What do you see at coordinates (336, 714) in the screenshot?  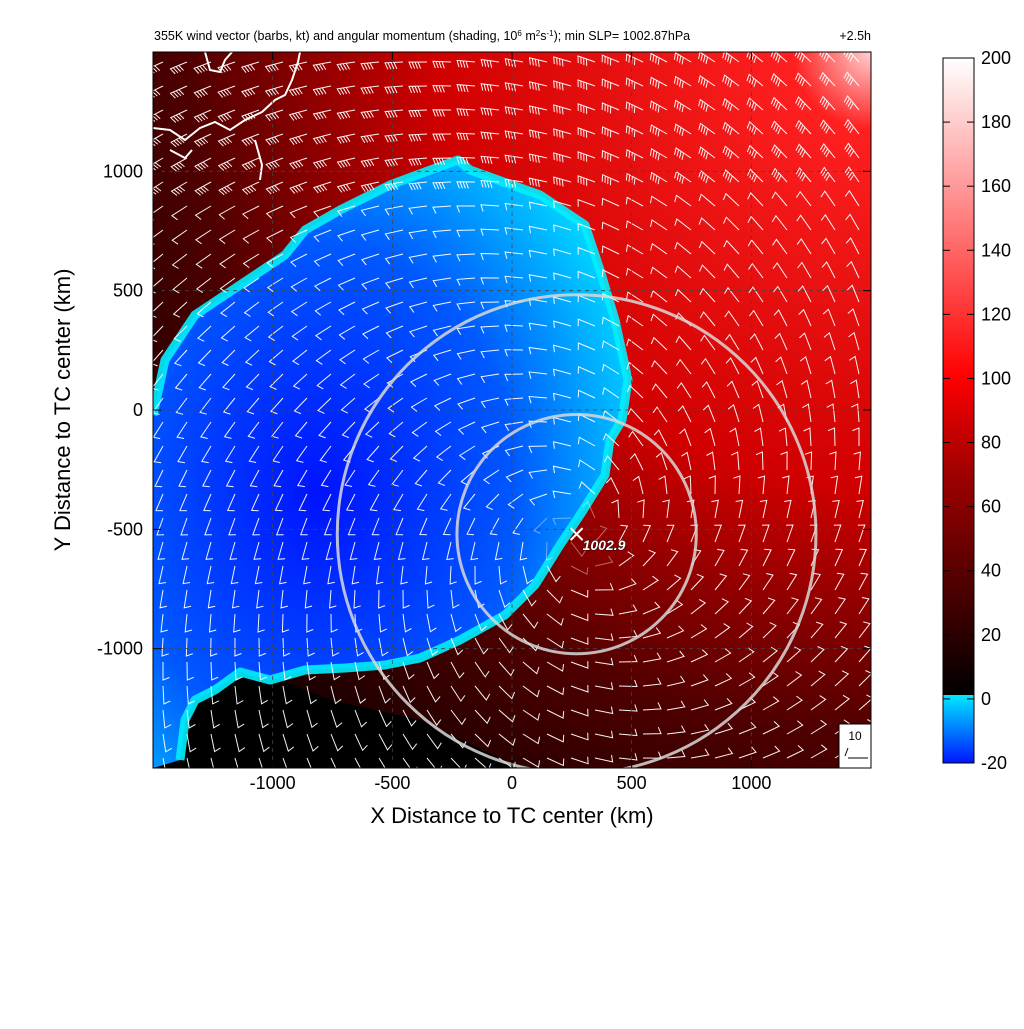 I see `low-momentum-band` at bounding box center [336, 714].